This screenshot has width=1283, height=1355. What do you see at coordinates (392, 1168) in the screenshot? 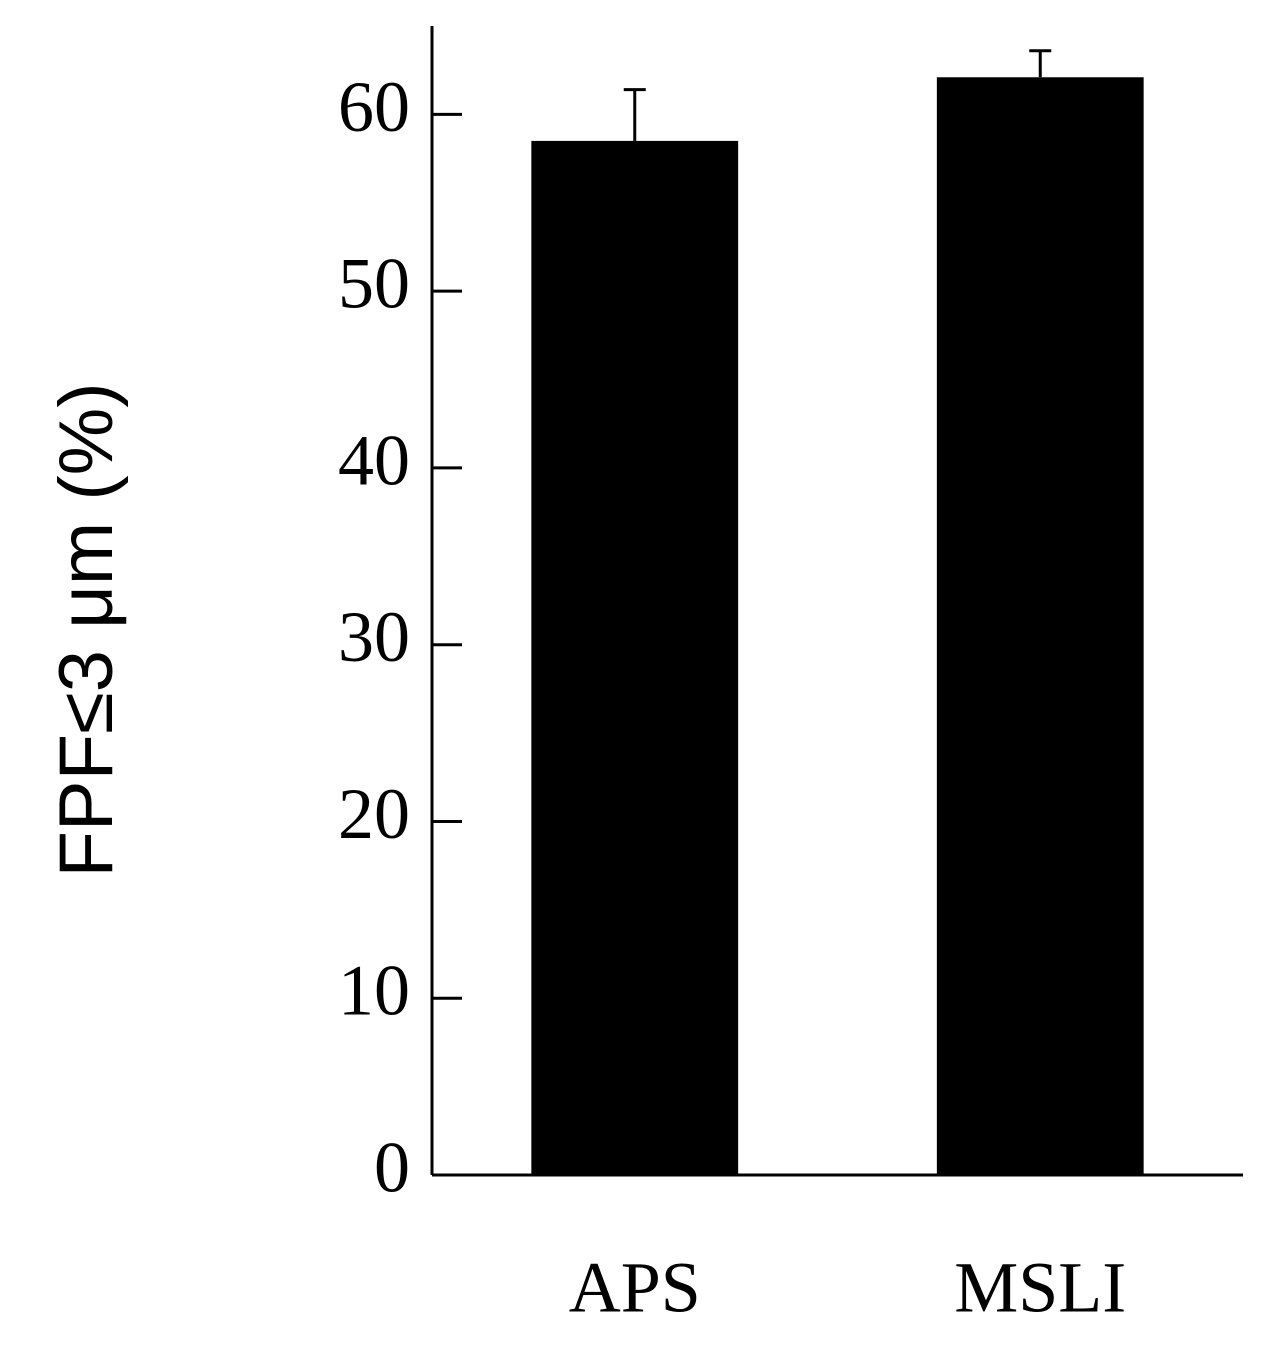
I see `y-tick-label: 0` at bounding box center [392, 1168].